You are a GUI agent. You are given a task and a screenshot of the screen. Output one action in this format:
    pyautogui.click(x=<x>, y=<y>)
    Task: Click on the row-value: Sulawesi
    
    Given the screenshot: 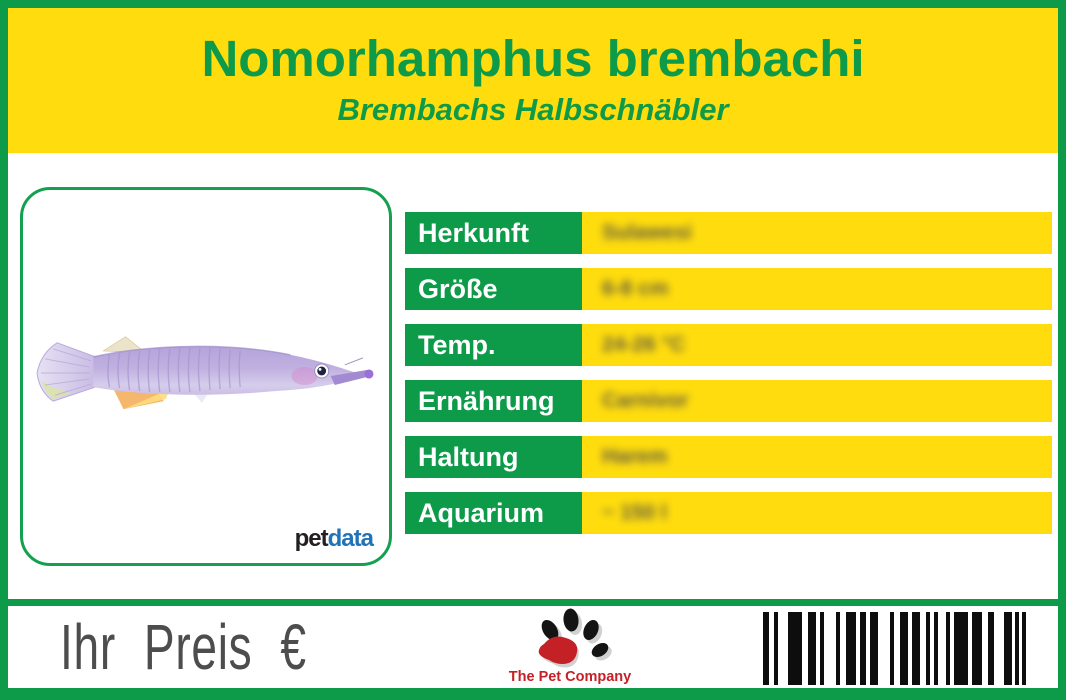 What is the action you would take?
    pyautogui.click(x=817, y=233)
    